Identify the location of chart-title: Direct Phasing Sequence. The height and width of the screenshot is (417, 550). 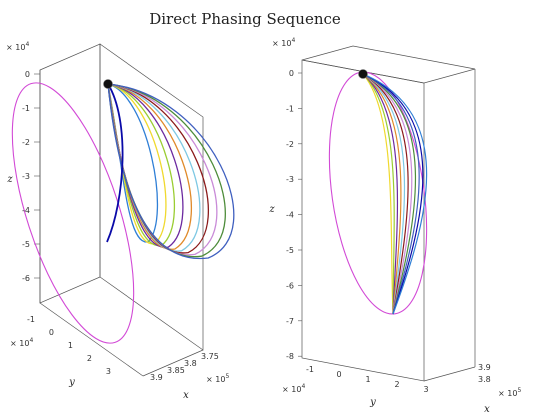
(245, 19).